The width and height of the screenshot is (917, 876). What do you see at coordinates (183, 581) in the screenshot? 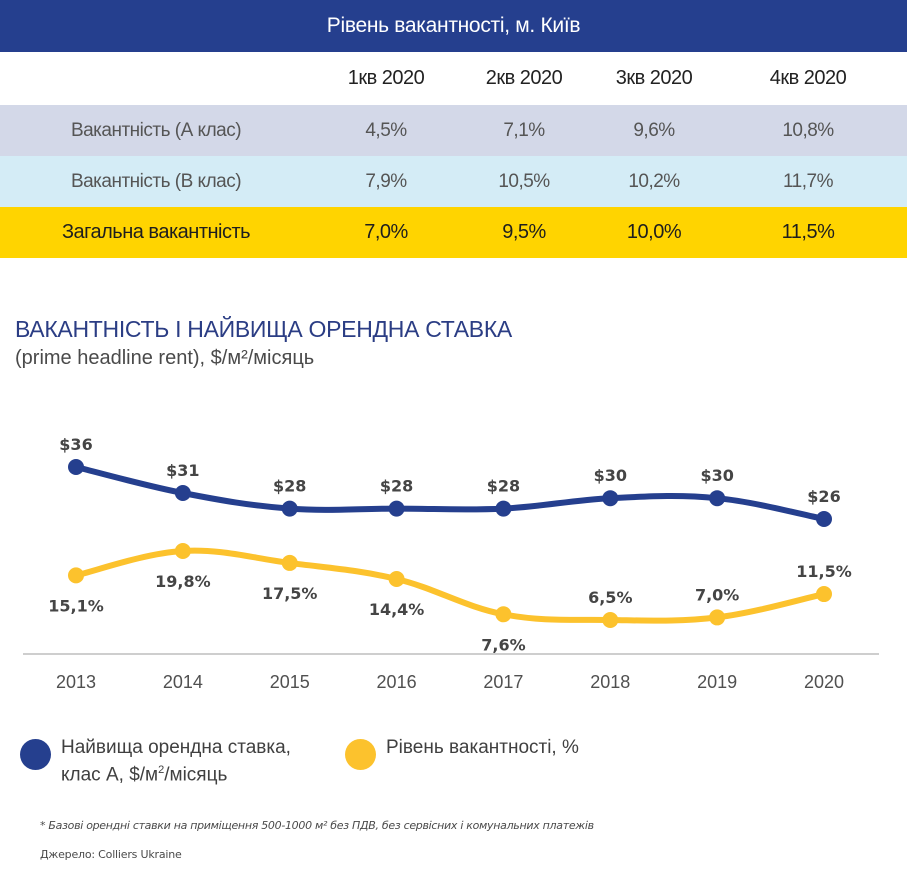
I see `vacancy-data-label: 19,8%` at bounding box center [183, 581].